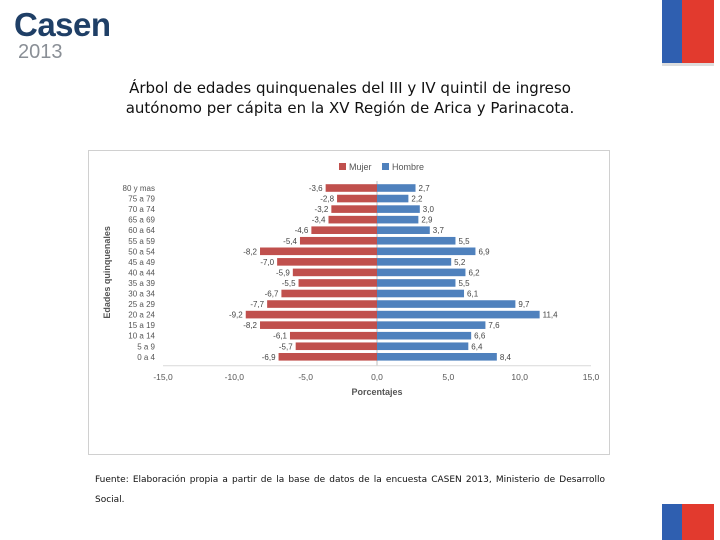  Describe the element at coordinates (62, 24) in the screenshot. I see `logo-name: Casen` at that location.